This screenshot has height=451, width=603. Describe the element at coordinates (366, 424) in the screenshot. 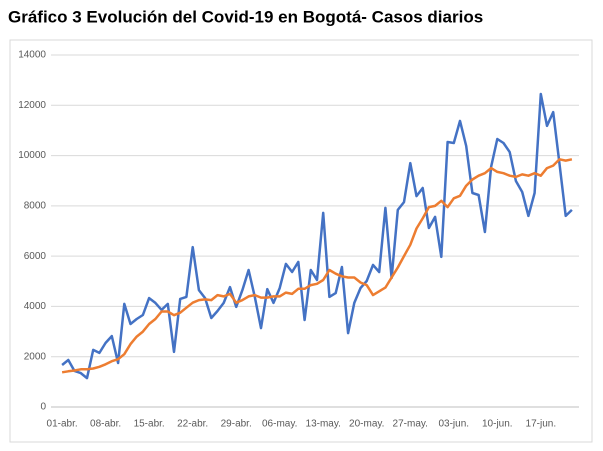

I see `x-tick-label: 20-may.` at that location.